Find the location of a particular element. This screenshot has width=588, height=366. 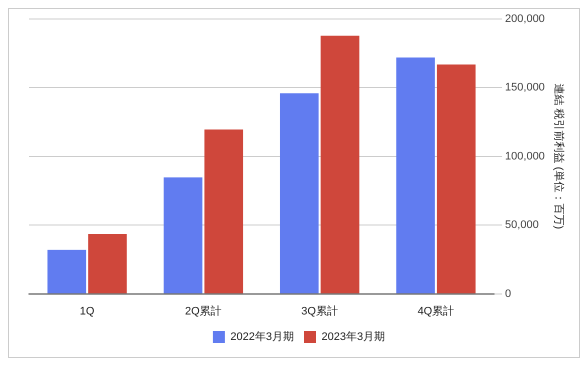

x-tick-label: 1Q is located at coordinates (87, 311).